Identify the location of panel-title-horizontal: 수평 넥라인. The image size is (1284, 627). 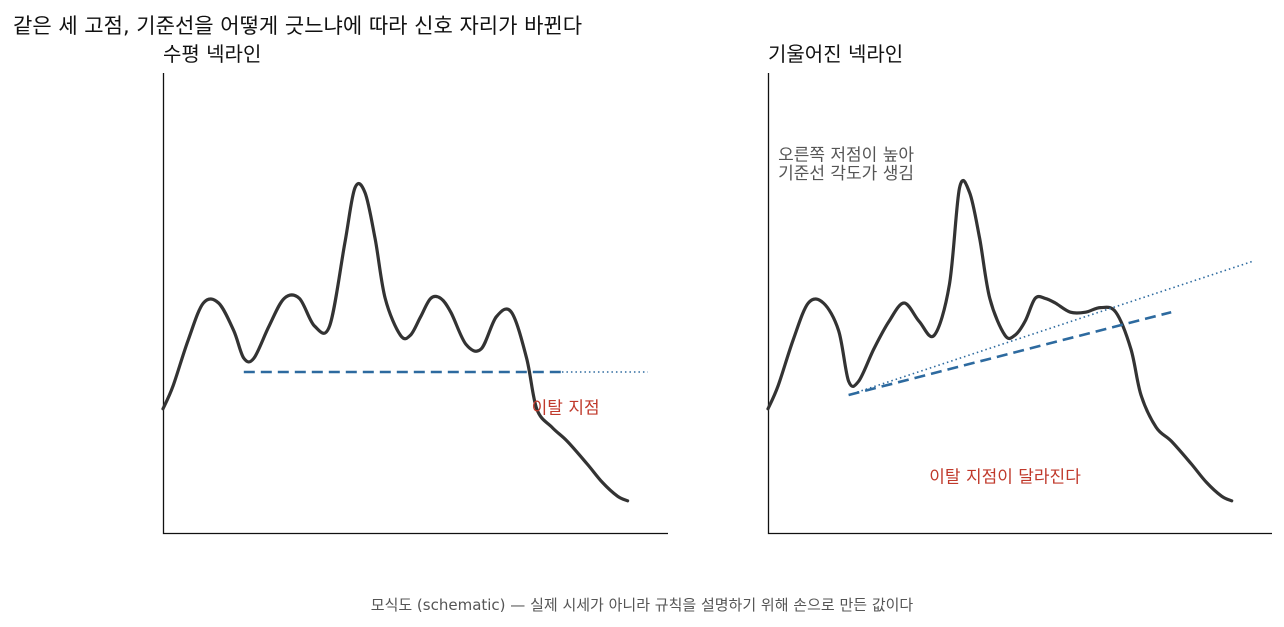
(212, 54).